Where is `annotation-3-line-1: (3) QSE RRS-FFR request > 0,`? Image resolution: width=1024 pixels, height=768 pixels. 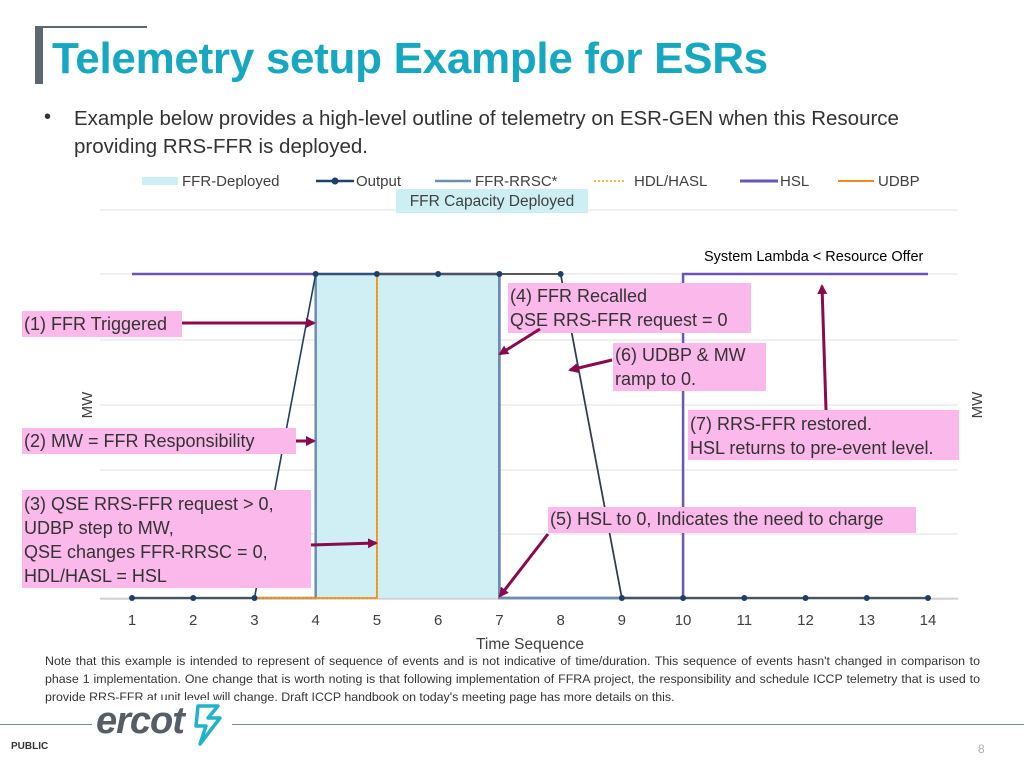 annotation-3-line-1: (3) QSE RRS-FFR request > 0, is located at coordinates (149, 504).